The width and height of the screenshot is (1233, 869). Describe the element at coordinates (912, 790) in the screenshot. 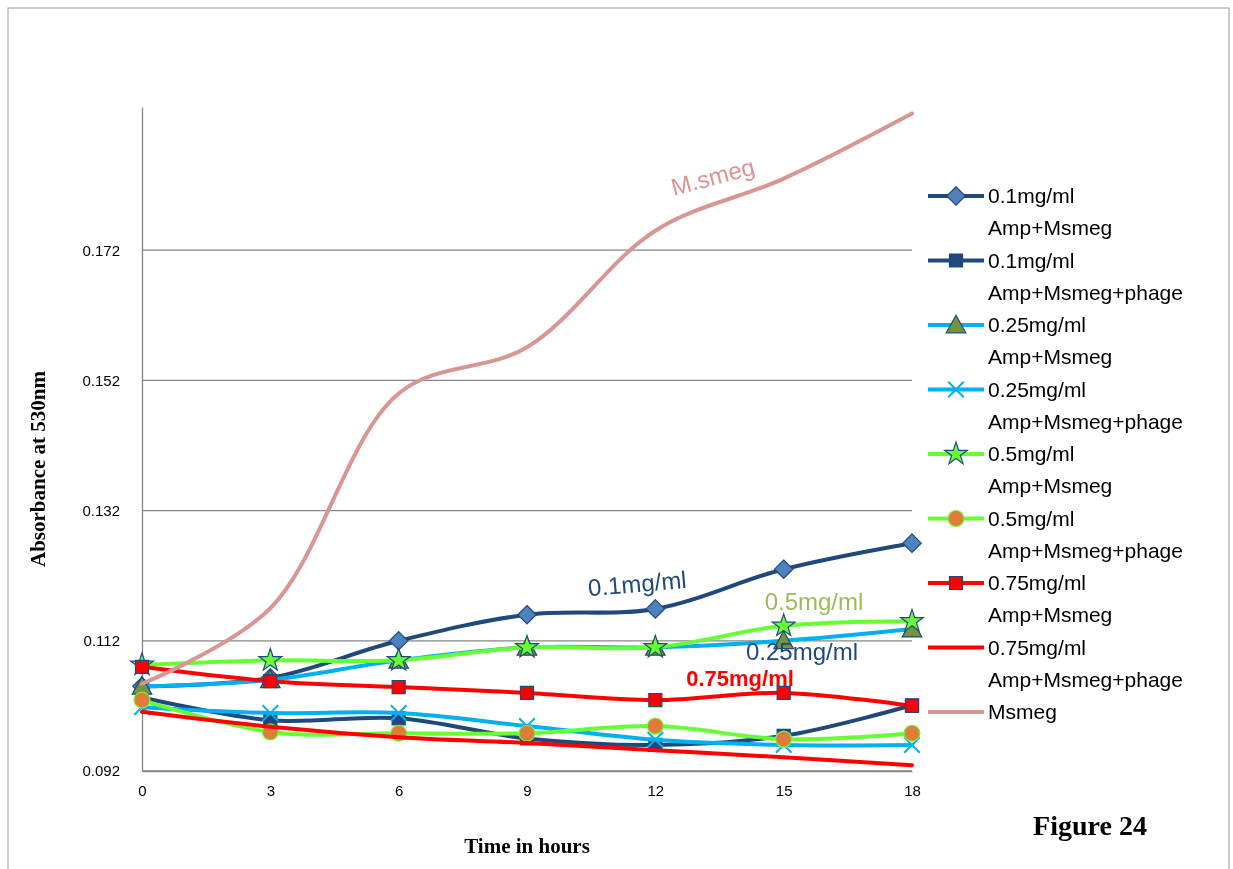

I see `x-tick-label: 18` at that location.